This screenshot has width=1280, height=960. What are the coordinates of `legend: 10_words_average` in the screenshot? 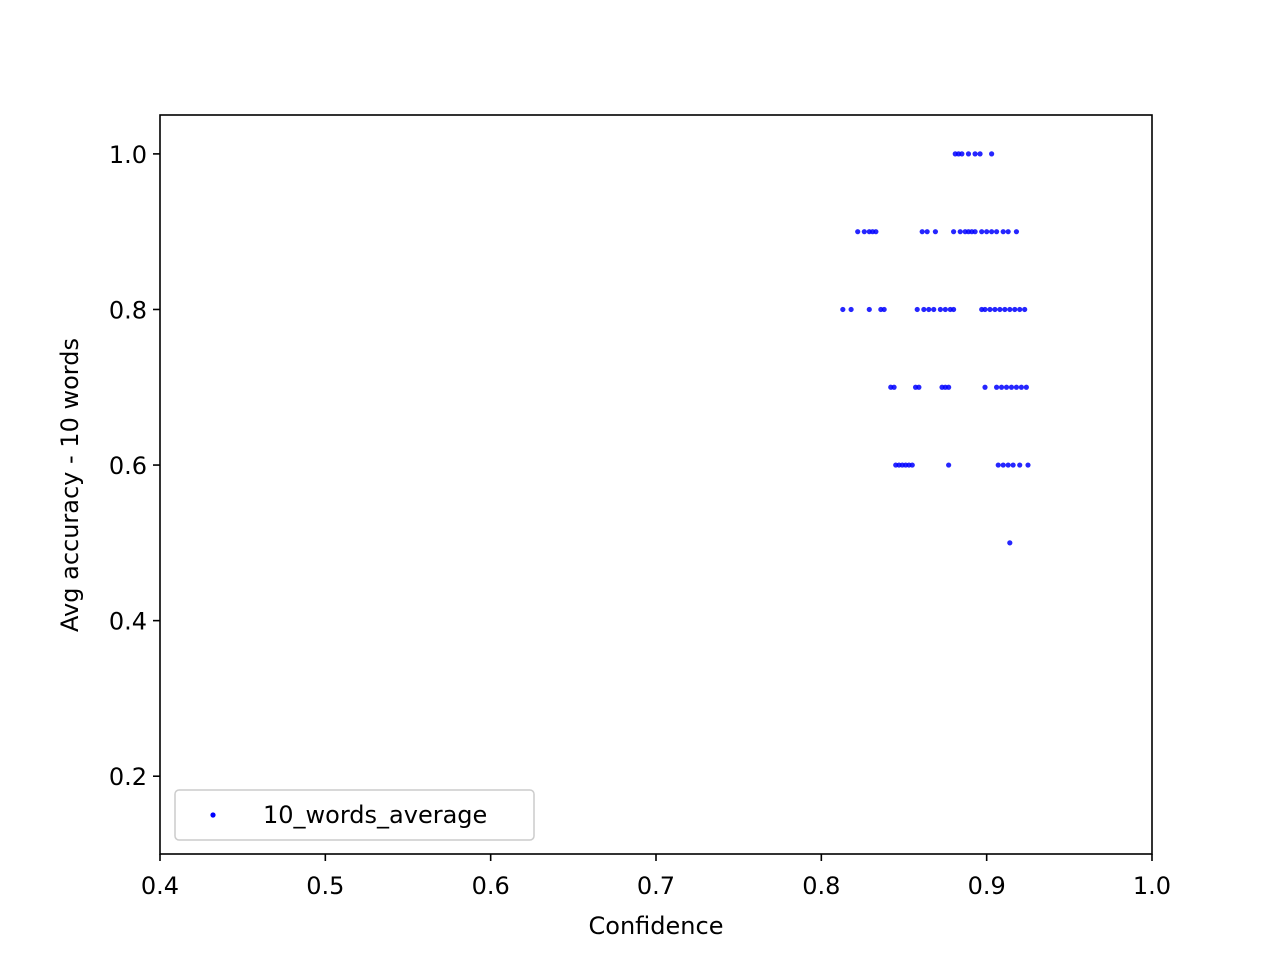 It's located at (354, 815).